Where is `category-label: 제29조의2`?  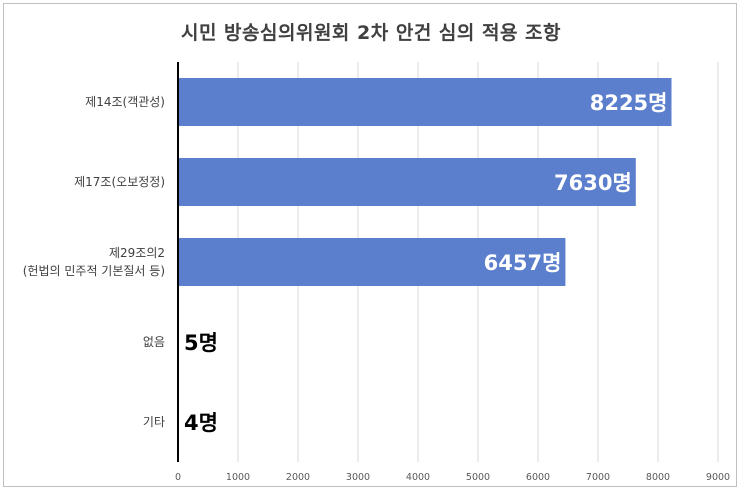 category-label: 제29조의2 is located at coordinates (137, 253).